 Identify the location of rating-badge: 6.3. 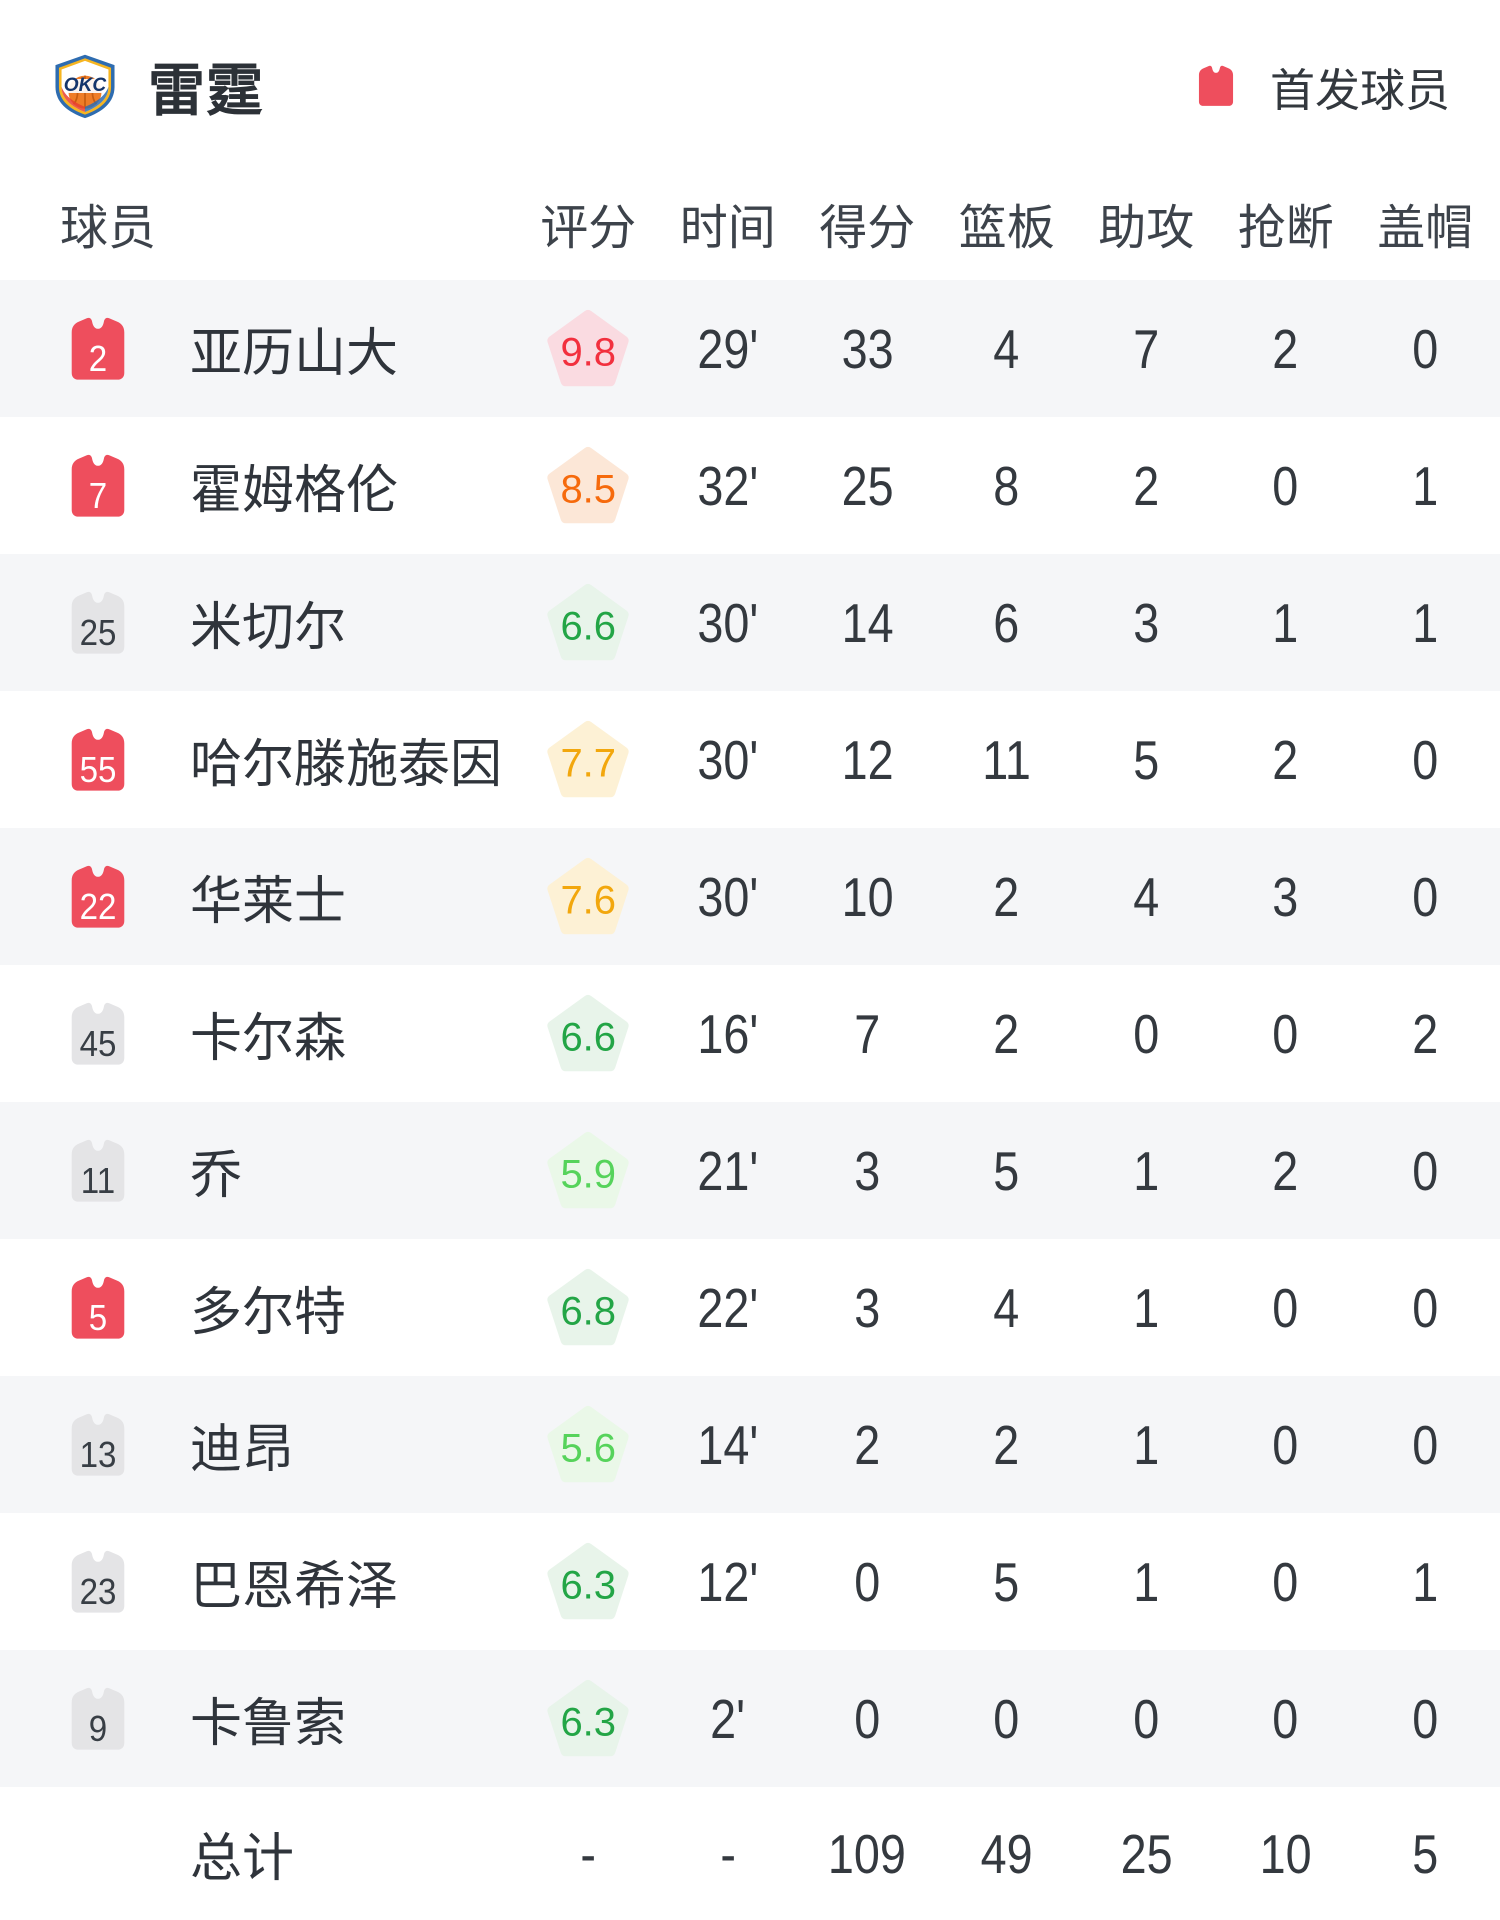
(588, 1719).